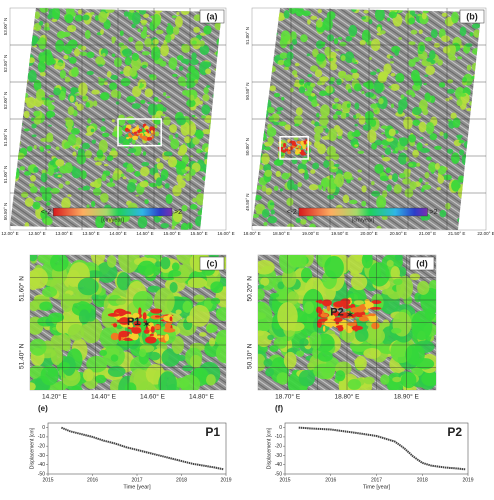 The image size is (494, 500). Describe the element at coordinates (454, 432) in the screenshot. I see `chart-annotation: P2` at that location.